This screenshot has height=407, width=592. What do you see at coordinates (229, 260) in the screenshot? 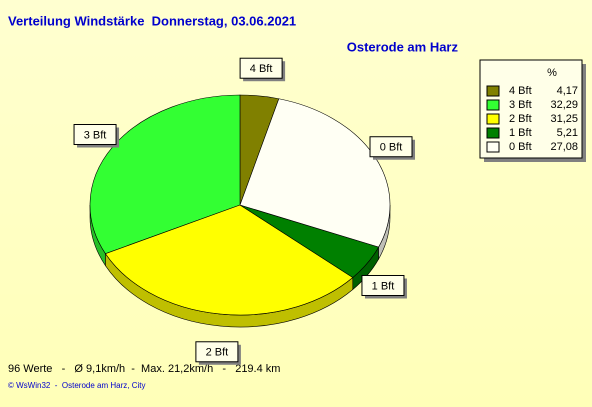
I see `slice` at bounding box center [229, 260].